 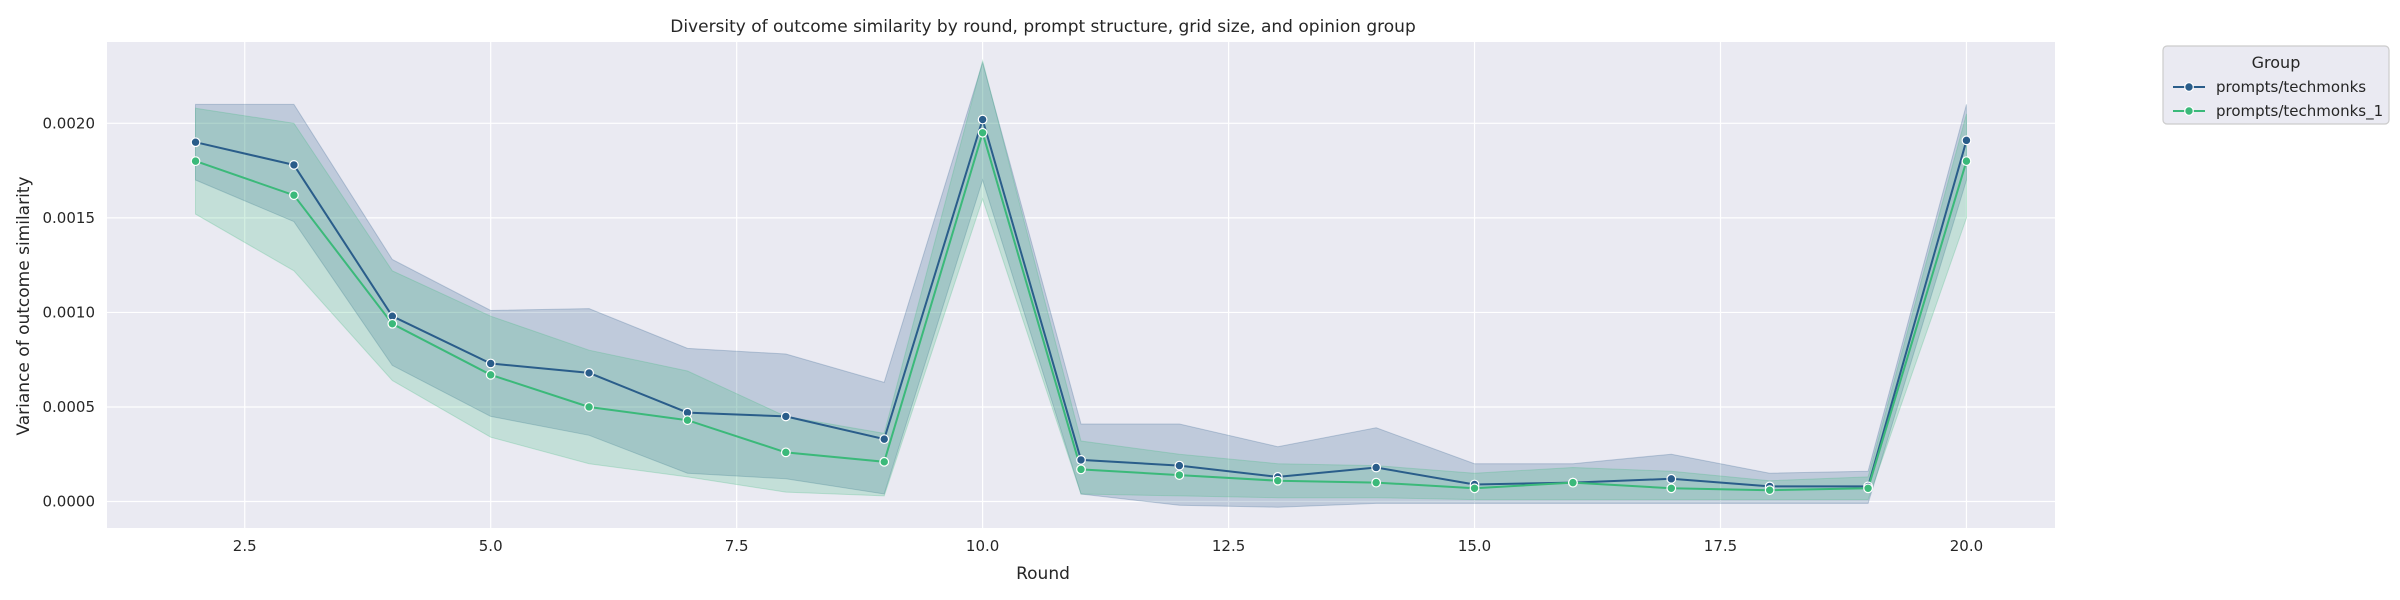 I want to click on y-tick-label: 0.0000, so click(x=69, y=502).